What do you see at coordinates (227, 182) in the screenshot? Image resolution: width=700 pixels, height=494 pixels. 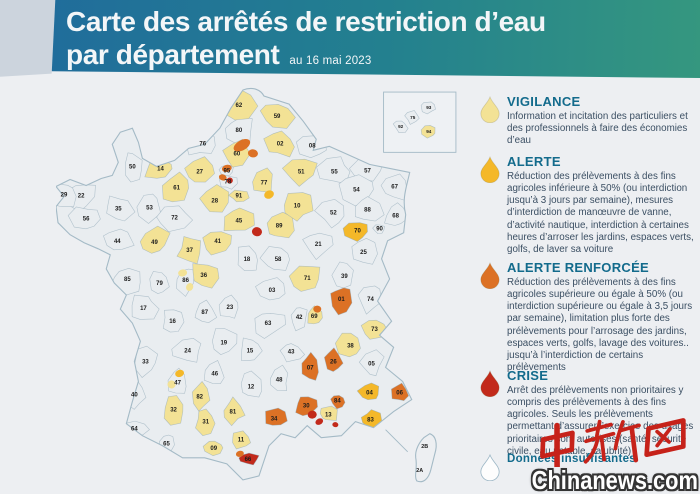 I see `department-number-78: 78` at bounding box center [227, 182].